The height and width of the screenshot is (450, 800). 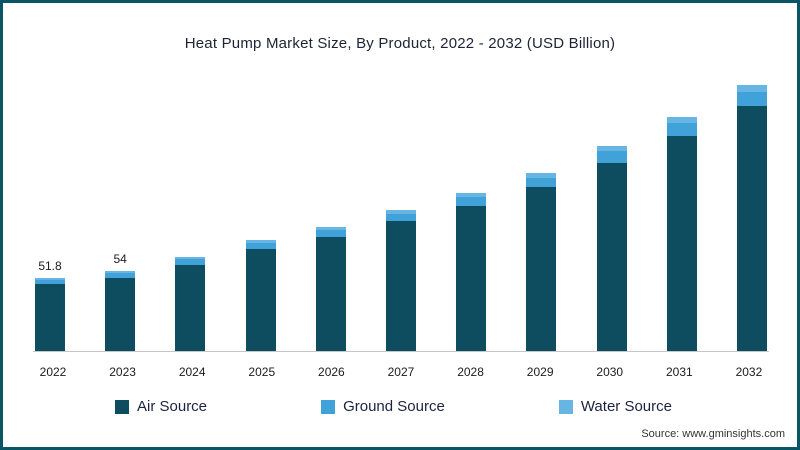 What do you see at coordinates (565, 406) in the screenshot?
I see `water-source-swatch-icon` at bounding box center [565, 406].